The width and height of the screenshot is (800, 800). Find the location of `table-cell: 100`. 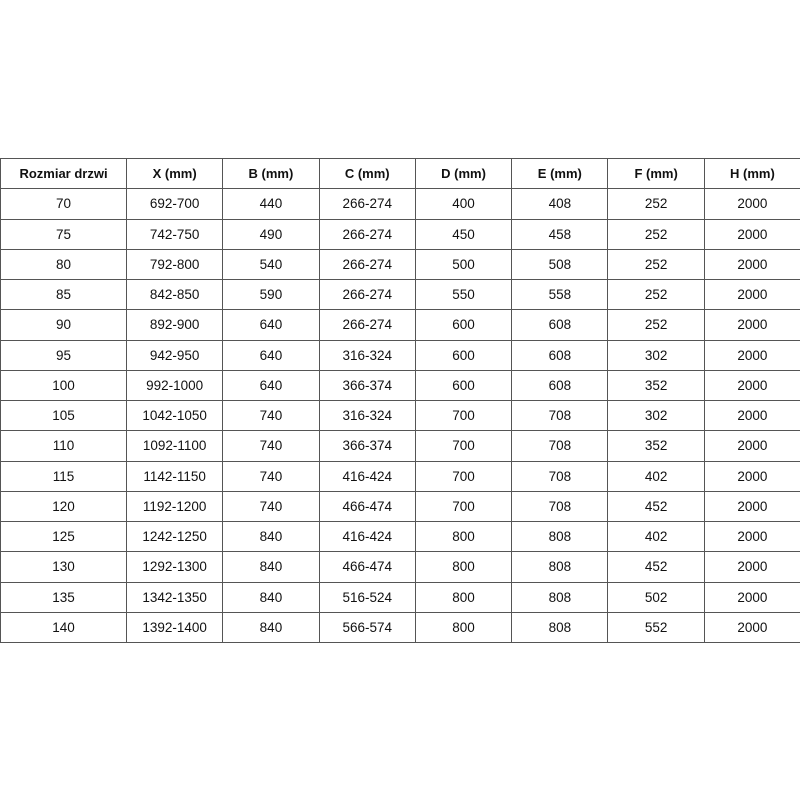

table-cell: 100 is located at coordinates (63, 385).